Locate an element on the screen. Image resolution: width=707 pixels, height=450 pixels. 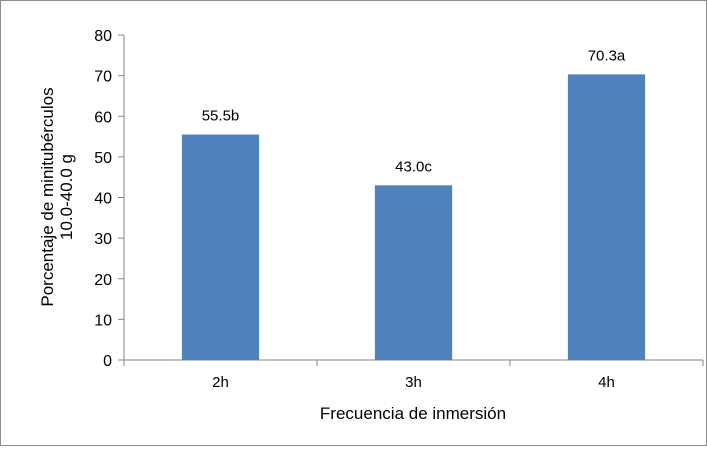
x-tick-label: 4h is located at coordinates (606, 382).